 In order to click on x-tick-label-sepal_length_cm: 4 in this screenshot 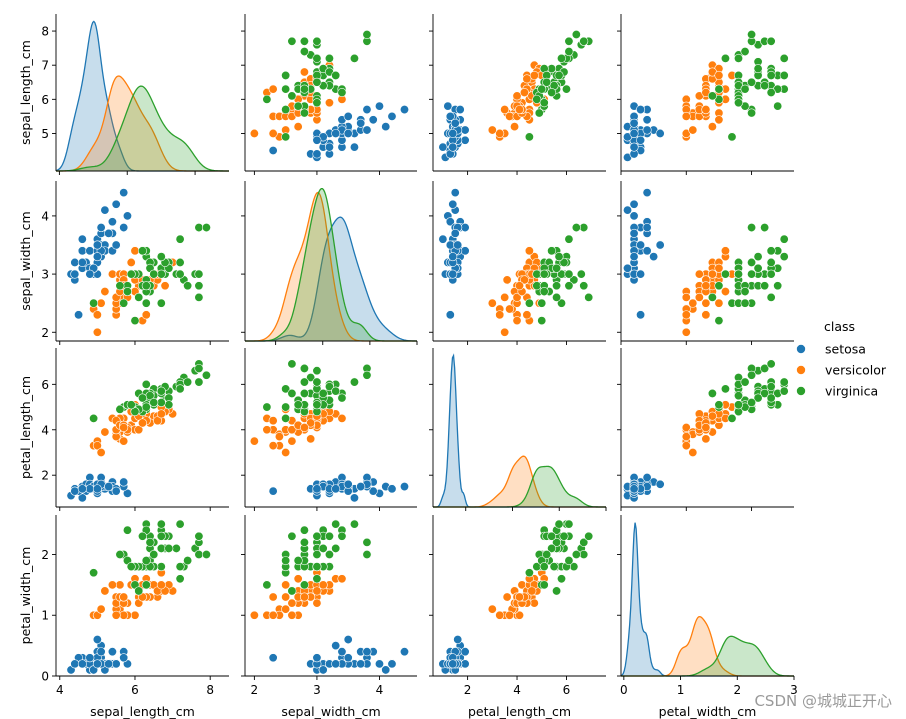, I will do `click(60, 690)`.